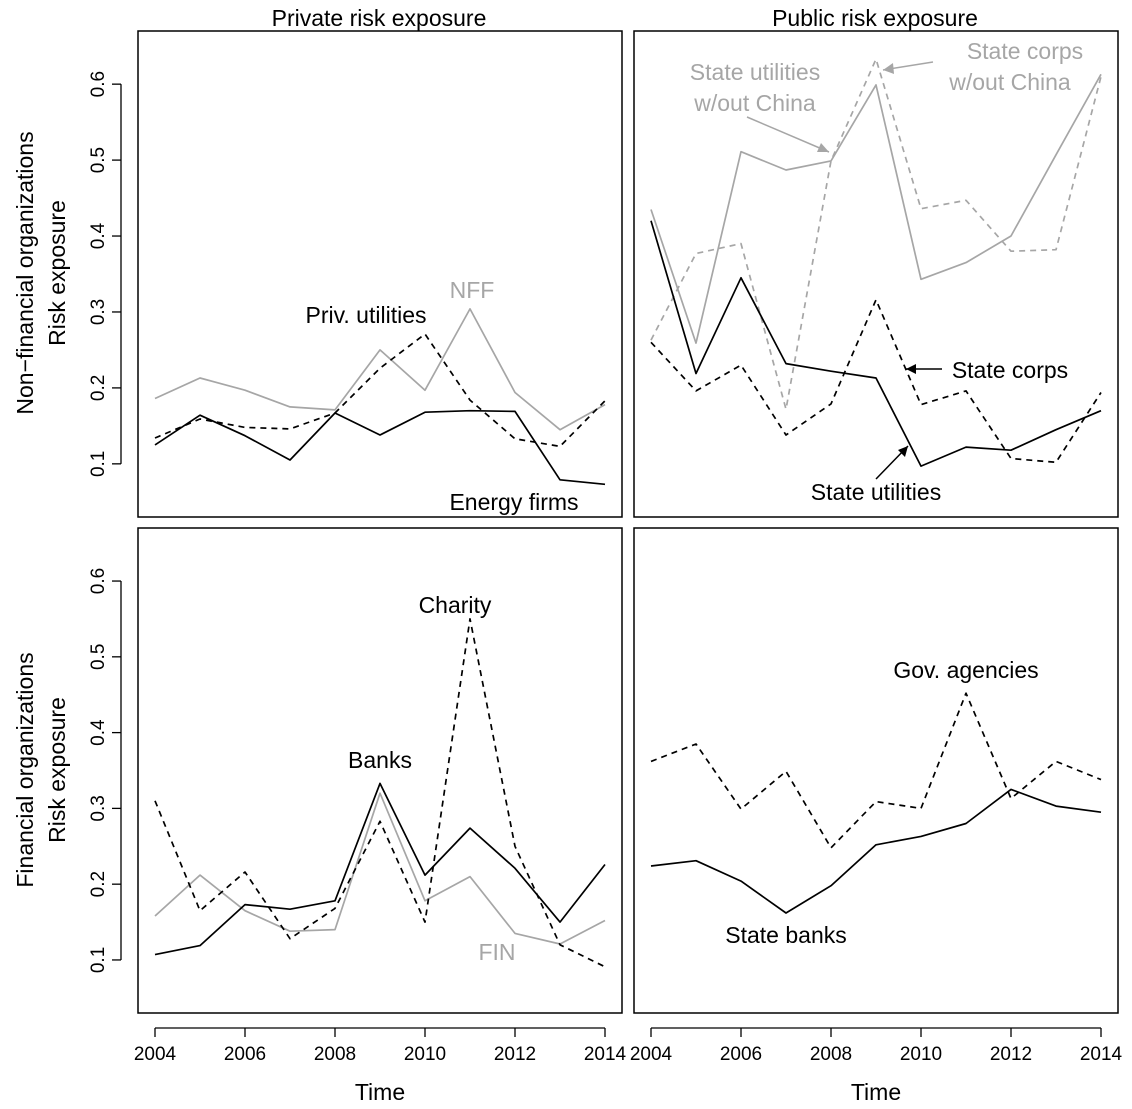 This screenshot has height=1109, width=1132. Describe the element at coordinates (1010, 370) in the screenshot. I see `annotation-state-corps: State corps` at that location.